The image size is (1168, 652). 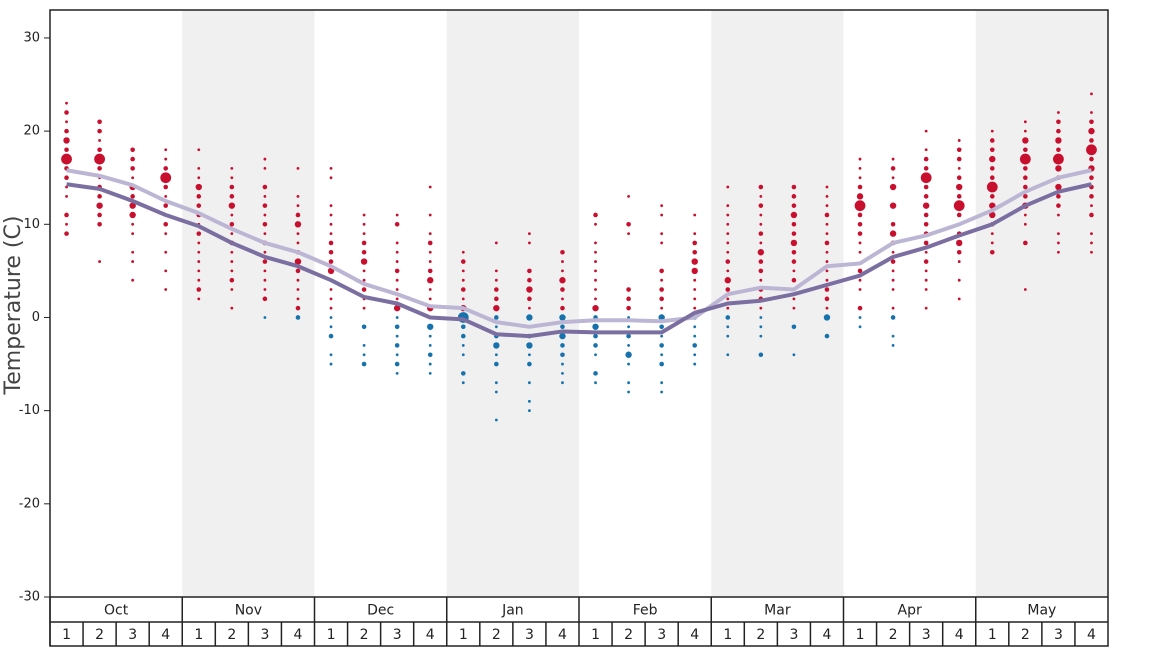 What do you see at coordinates (31, 224) in the screenshot?
I see `y-tick-label: 10` at bounding box center [31, 224].